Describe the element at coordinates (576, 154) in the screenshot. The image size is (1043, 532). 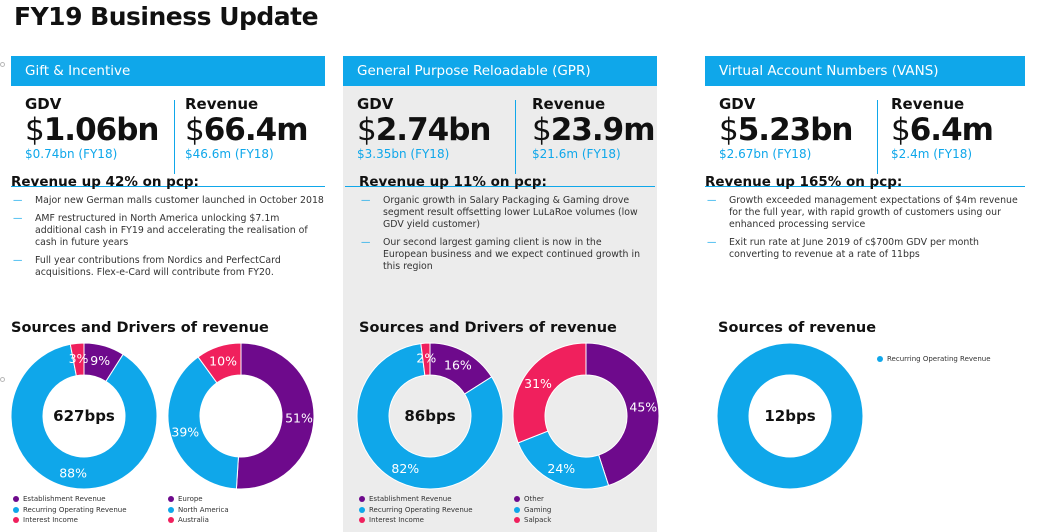
I see `revenue-prior-year: $21.6m (FY18)` at that location.